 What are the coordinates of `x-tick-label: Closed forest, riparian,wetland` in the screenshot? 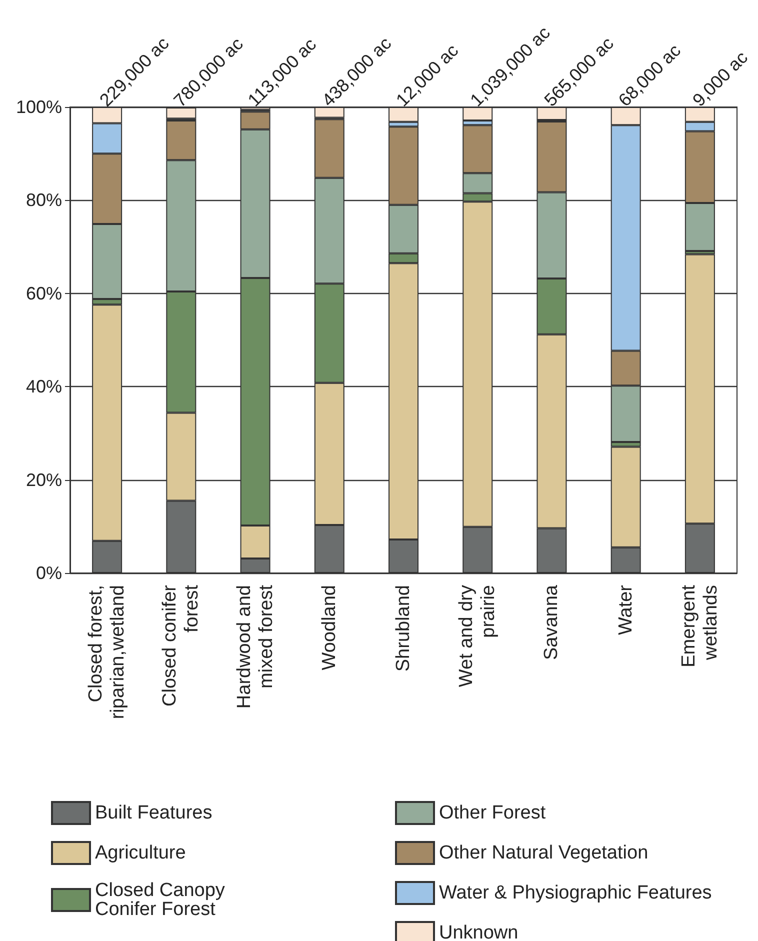 It's located at (107, 652).